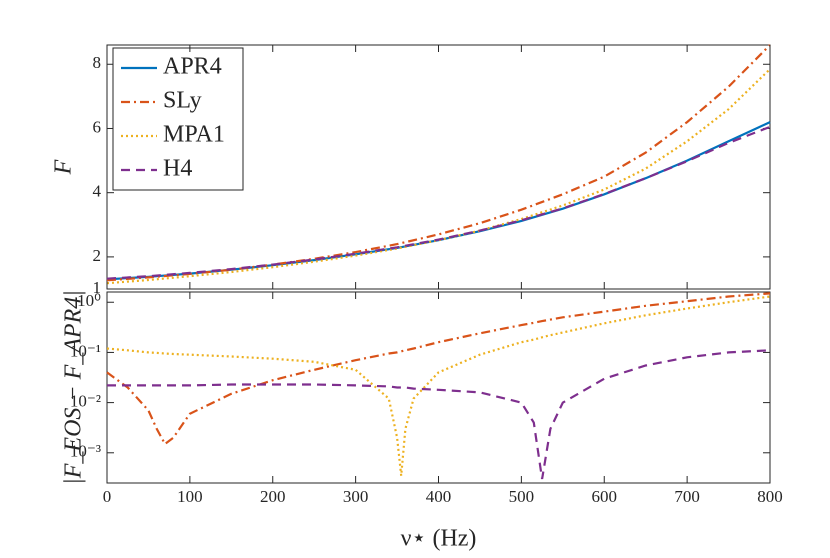  What do you see at coordinates (182, 101) in the screenshot?
I see `legend-label: SLy` at bounding box center [182, 101].